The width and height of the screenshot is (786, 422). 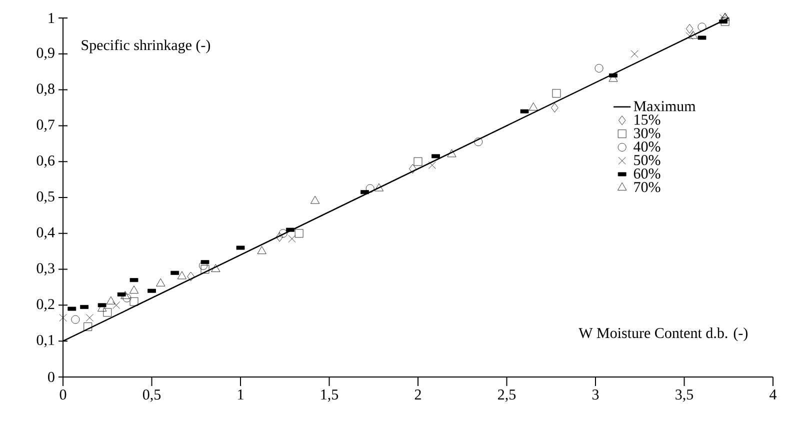 I want to click on legend-label: 30%, so click(x=647, y=133).